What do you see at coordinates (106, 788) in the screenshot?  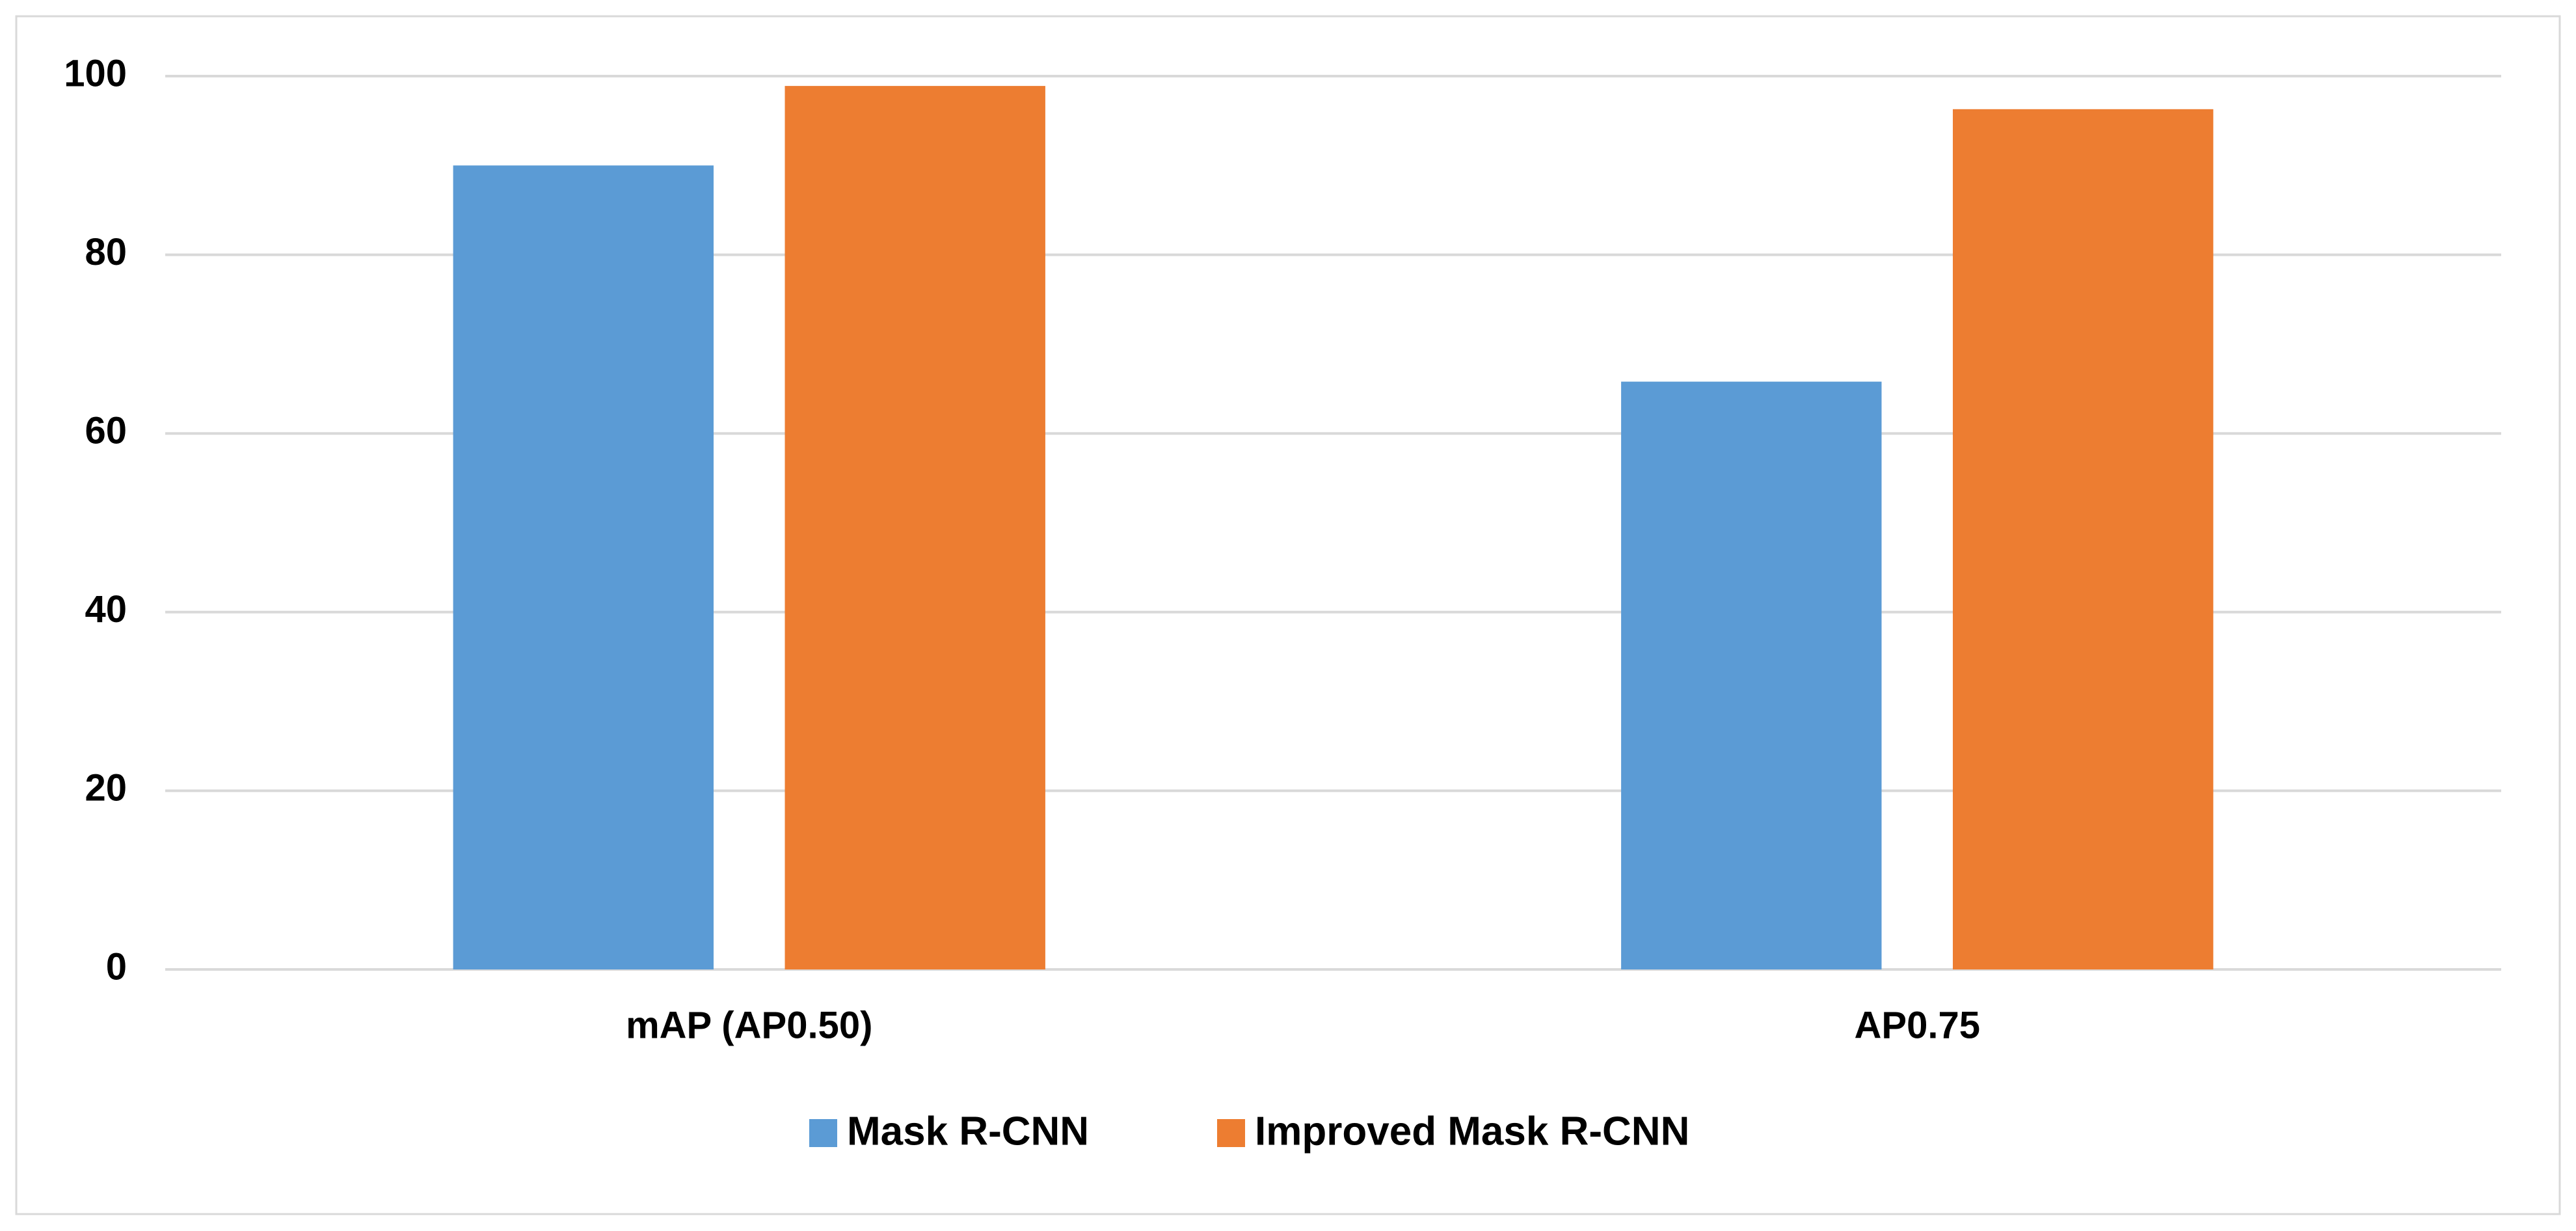 I see `y-tick-label: 20` at bounding box center [106, 788].